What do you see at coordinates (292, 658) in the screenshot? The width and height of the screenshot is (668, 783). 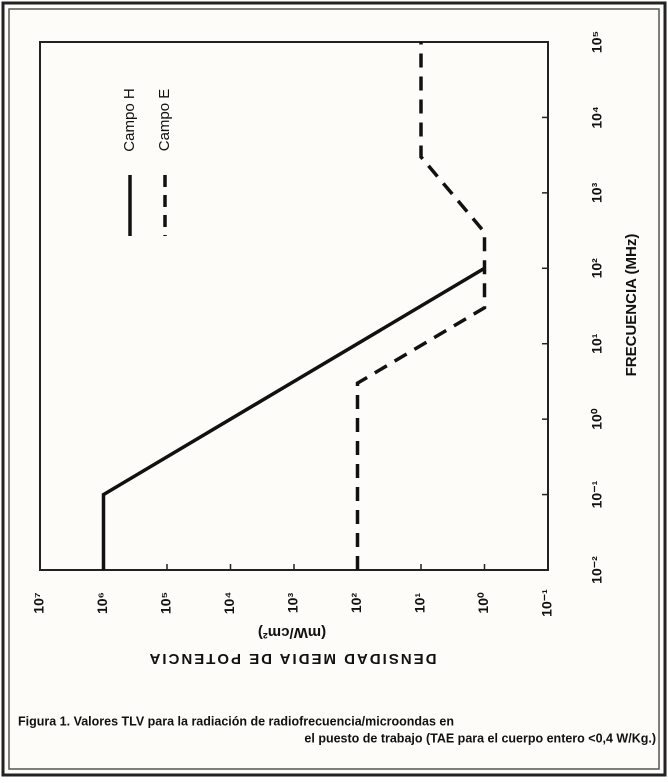 I see `y-axis-title: DENSIDAD MEDIA DE POTENCIA` at bounding box center [292, 658].